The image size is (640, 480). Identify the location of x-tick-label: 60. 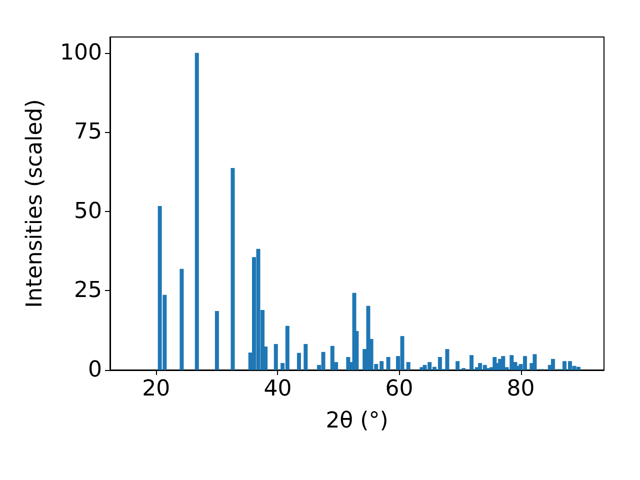
(399, 389).